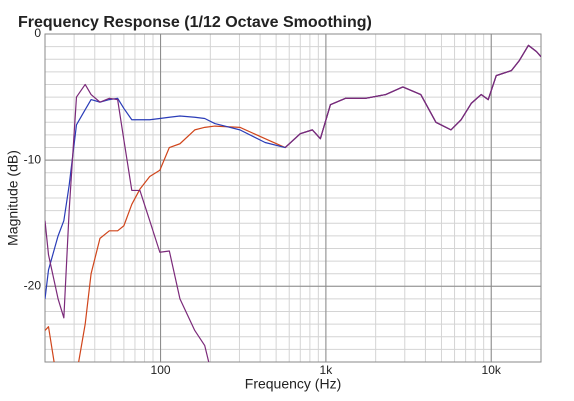 Image resolution: width=574 pixels, height=401 pixels. Describe the element at coordinates (37, 33) in the screenshot. I see `y-tick-label: 0` at that location.